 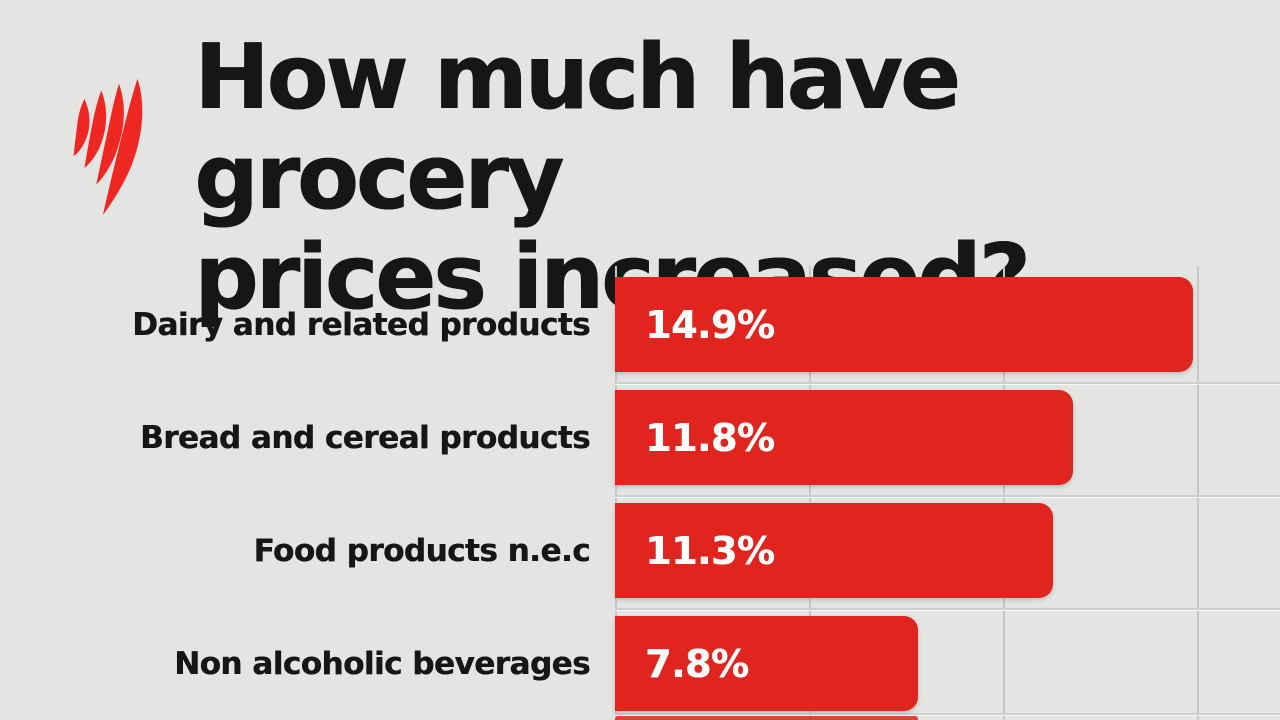 I want to click on bar-value-label: 11.8%, so click(x=710, y=437).